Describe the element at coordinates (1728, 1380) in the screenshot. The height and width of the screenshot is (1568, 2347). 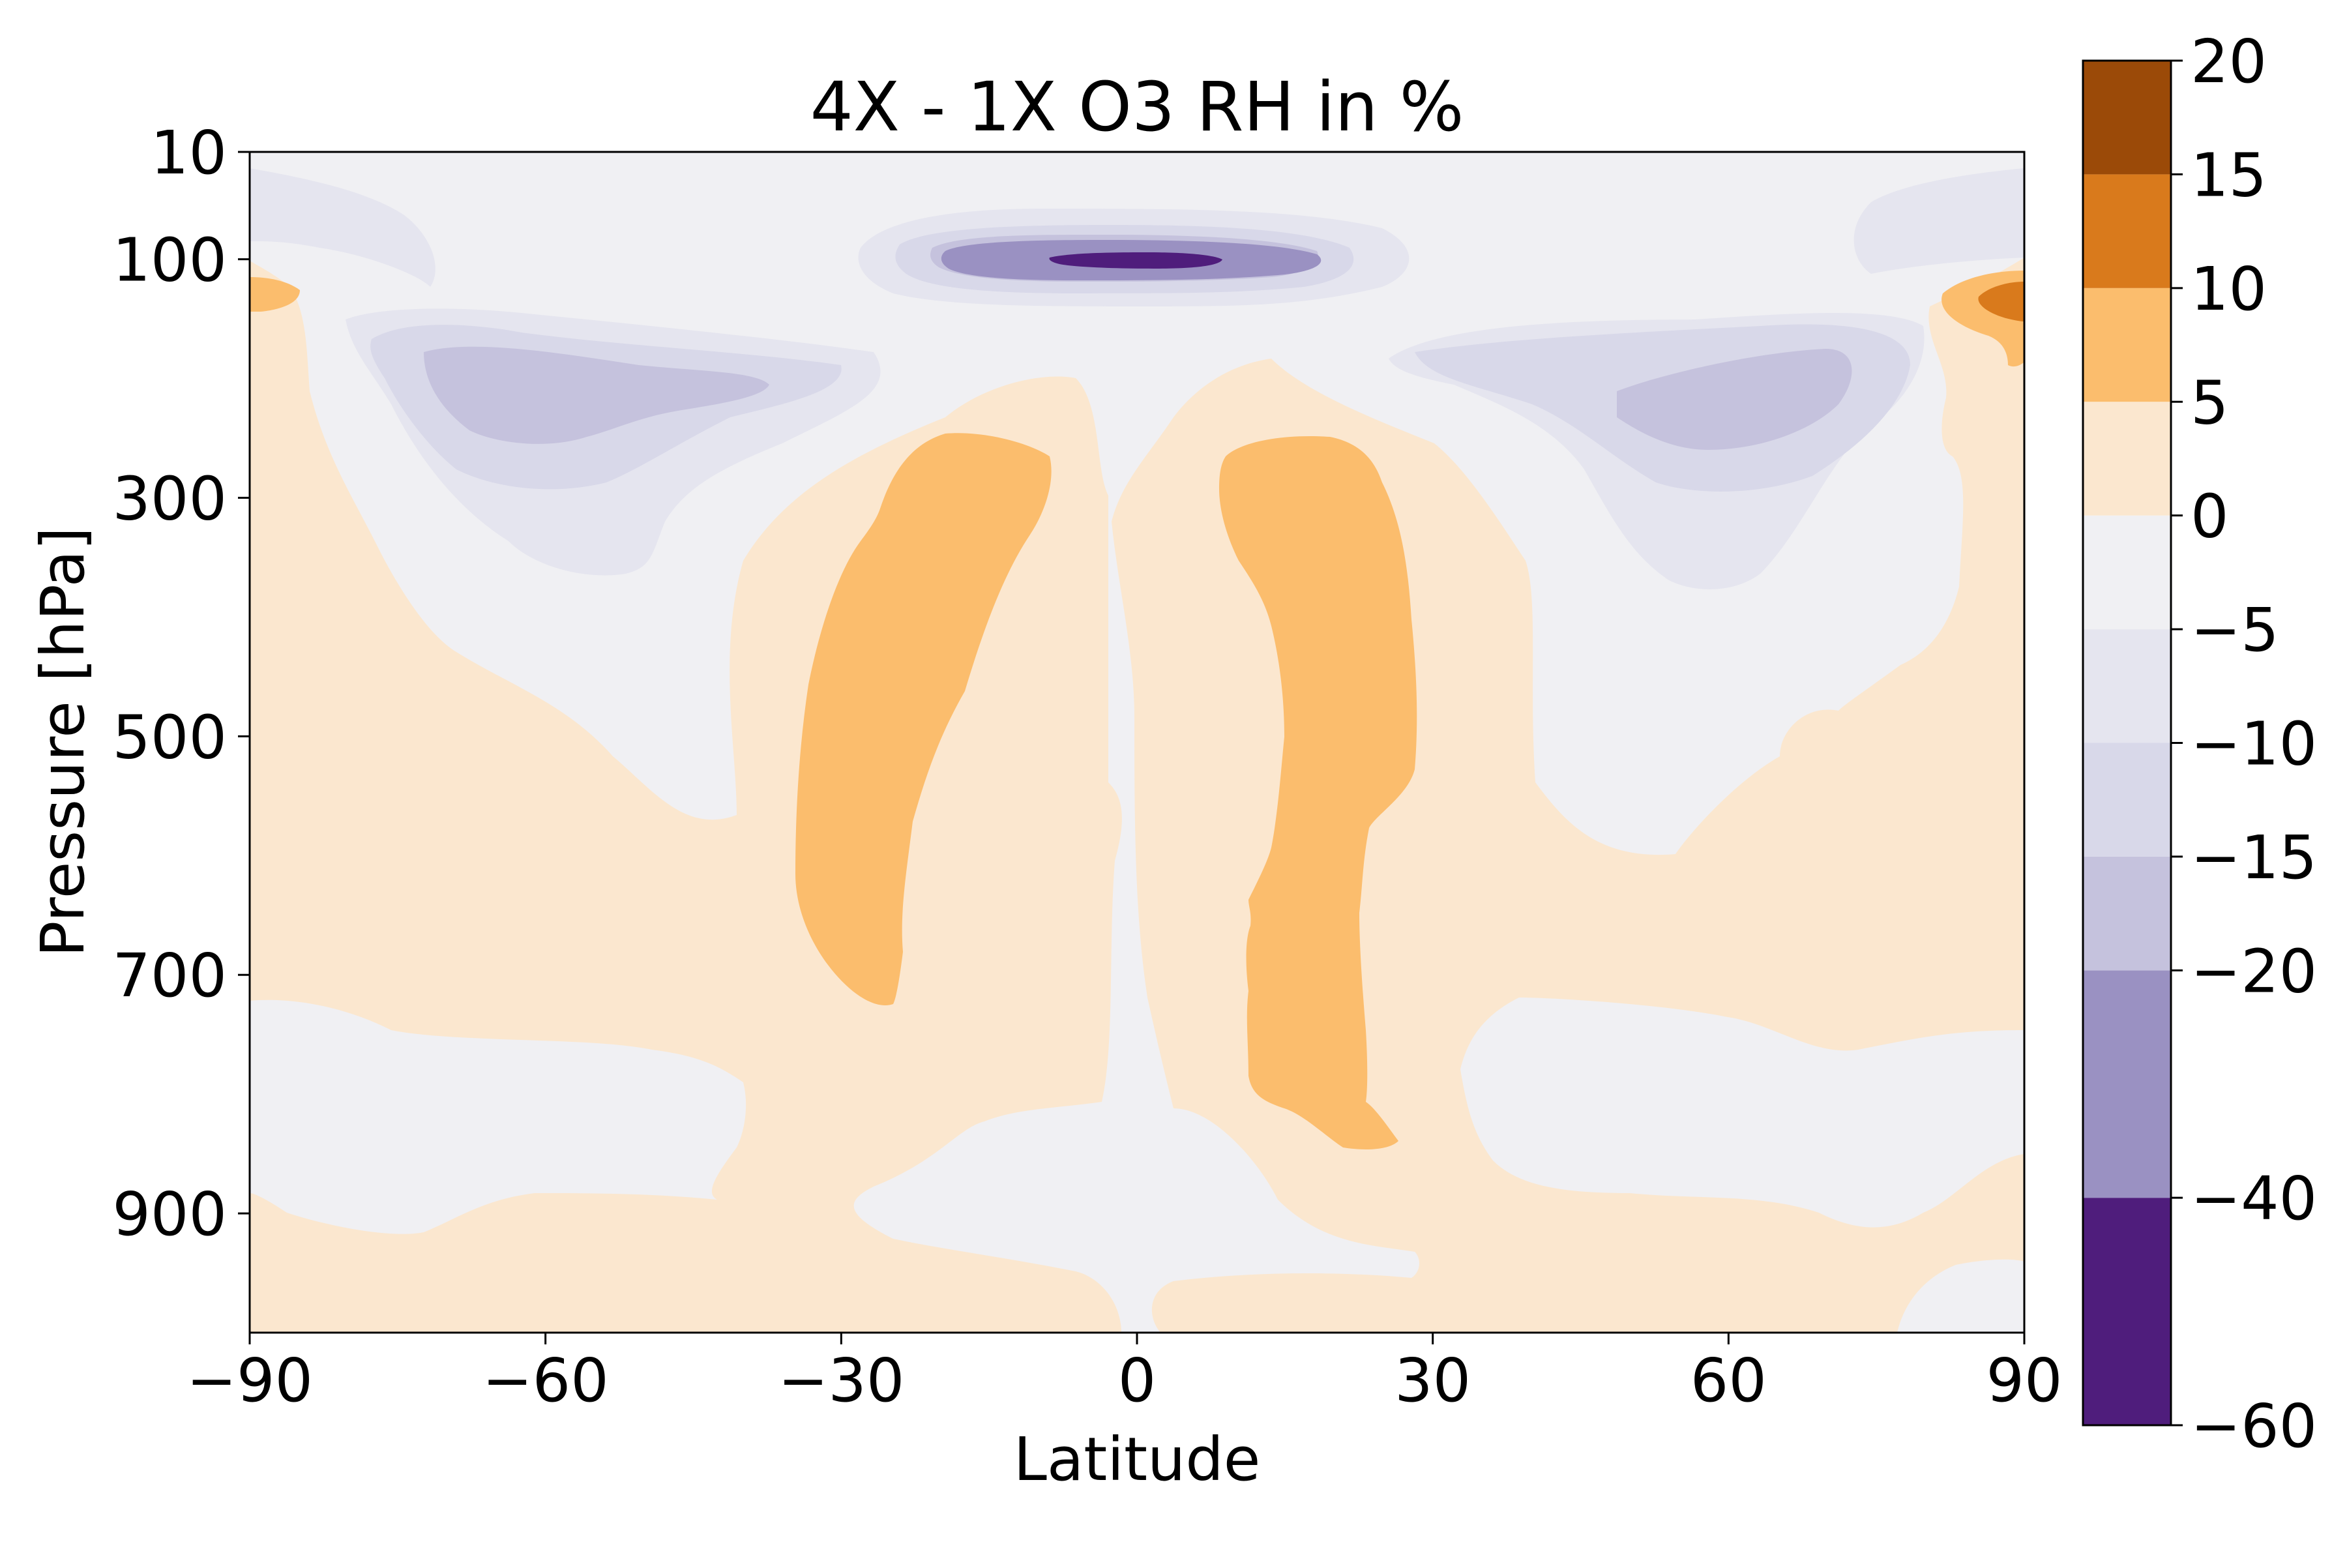
I see `x-tick-label: 60` at that location.